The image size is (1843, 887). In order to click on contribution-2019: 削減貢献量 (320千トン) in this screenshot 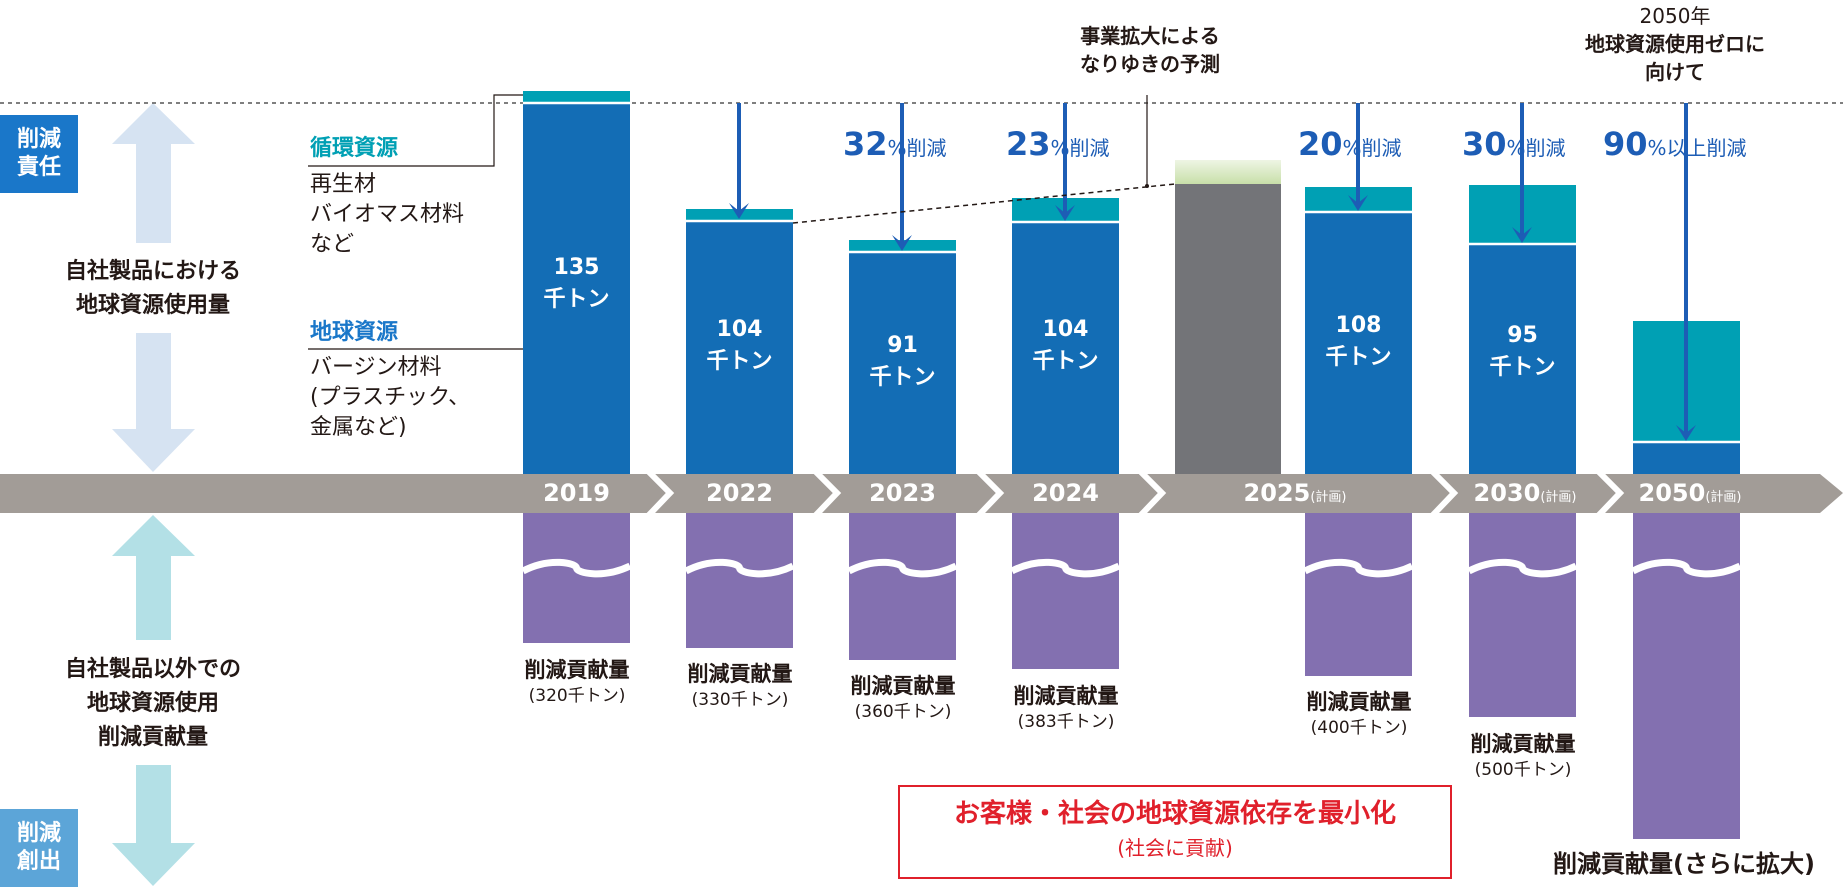, I will do `click(577, 682)`.